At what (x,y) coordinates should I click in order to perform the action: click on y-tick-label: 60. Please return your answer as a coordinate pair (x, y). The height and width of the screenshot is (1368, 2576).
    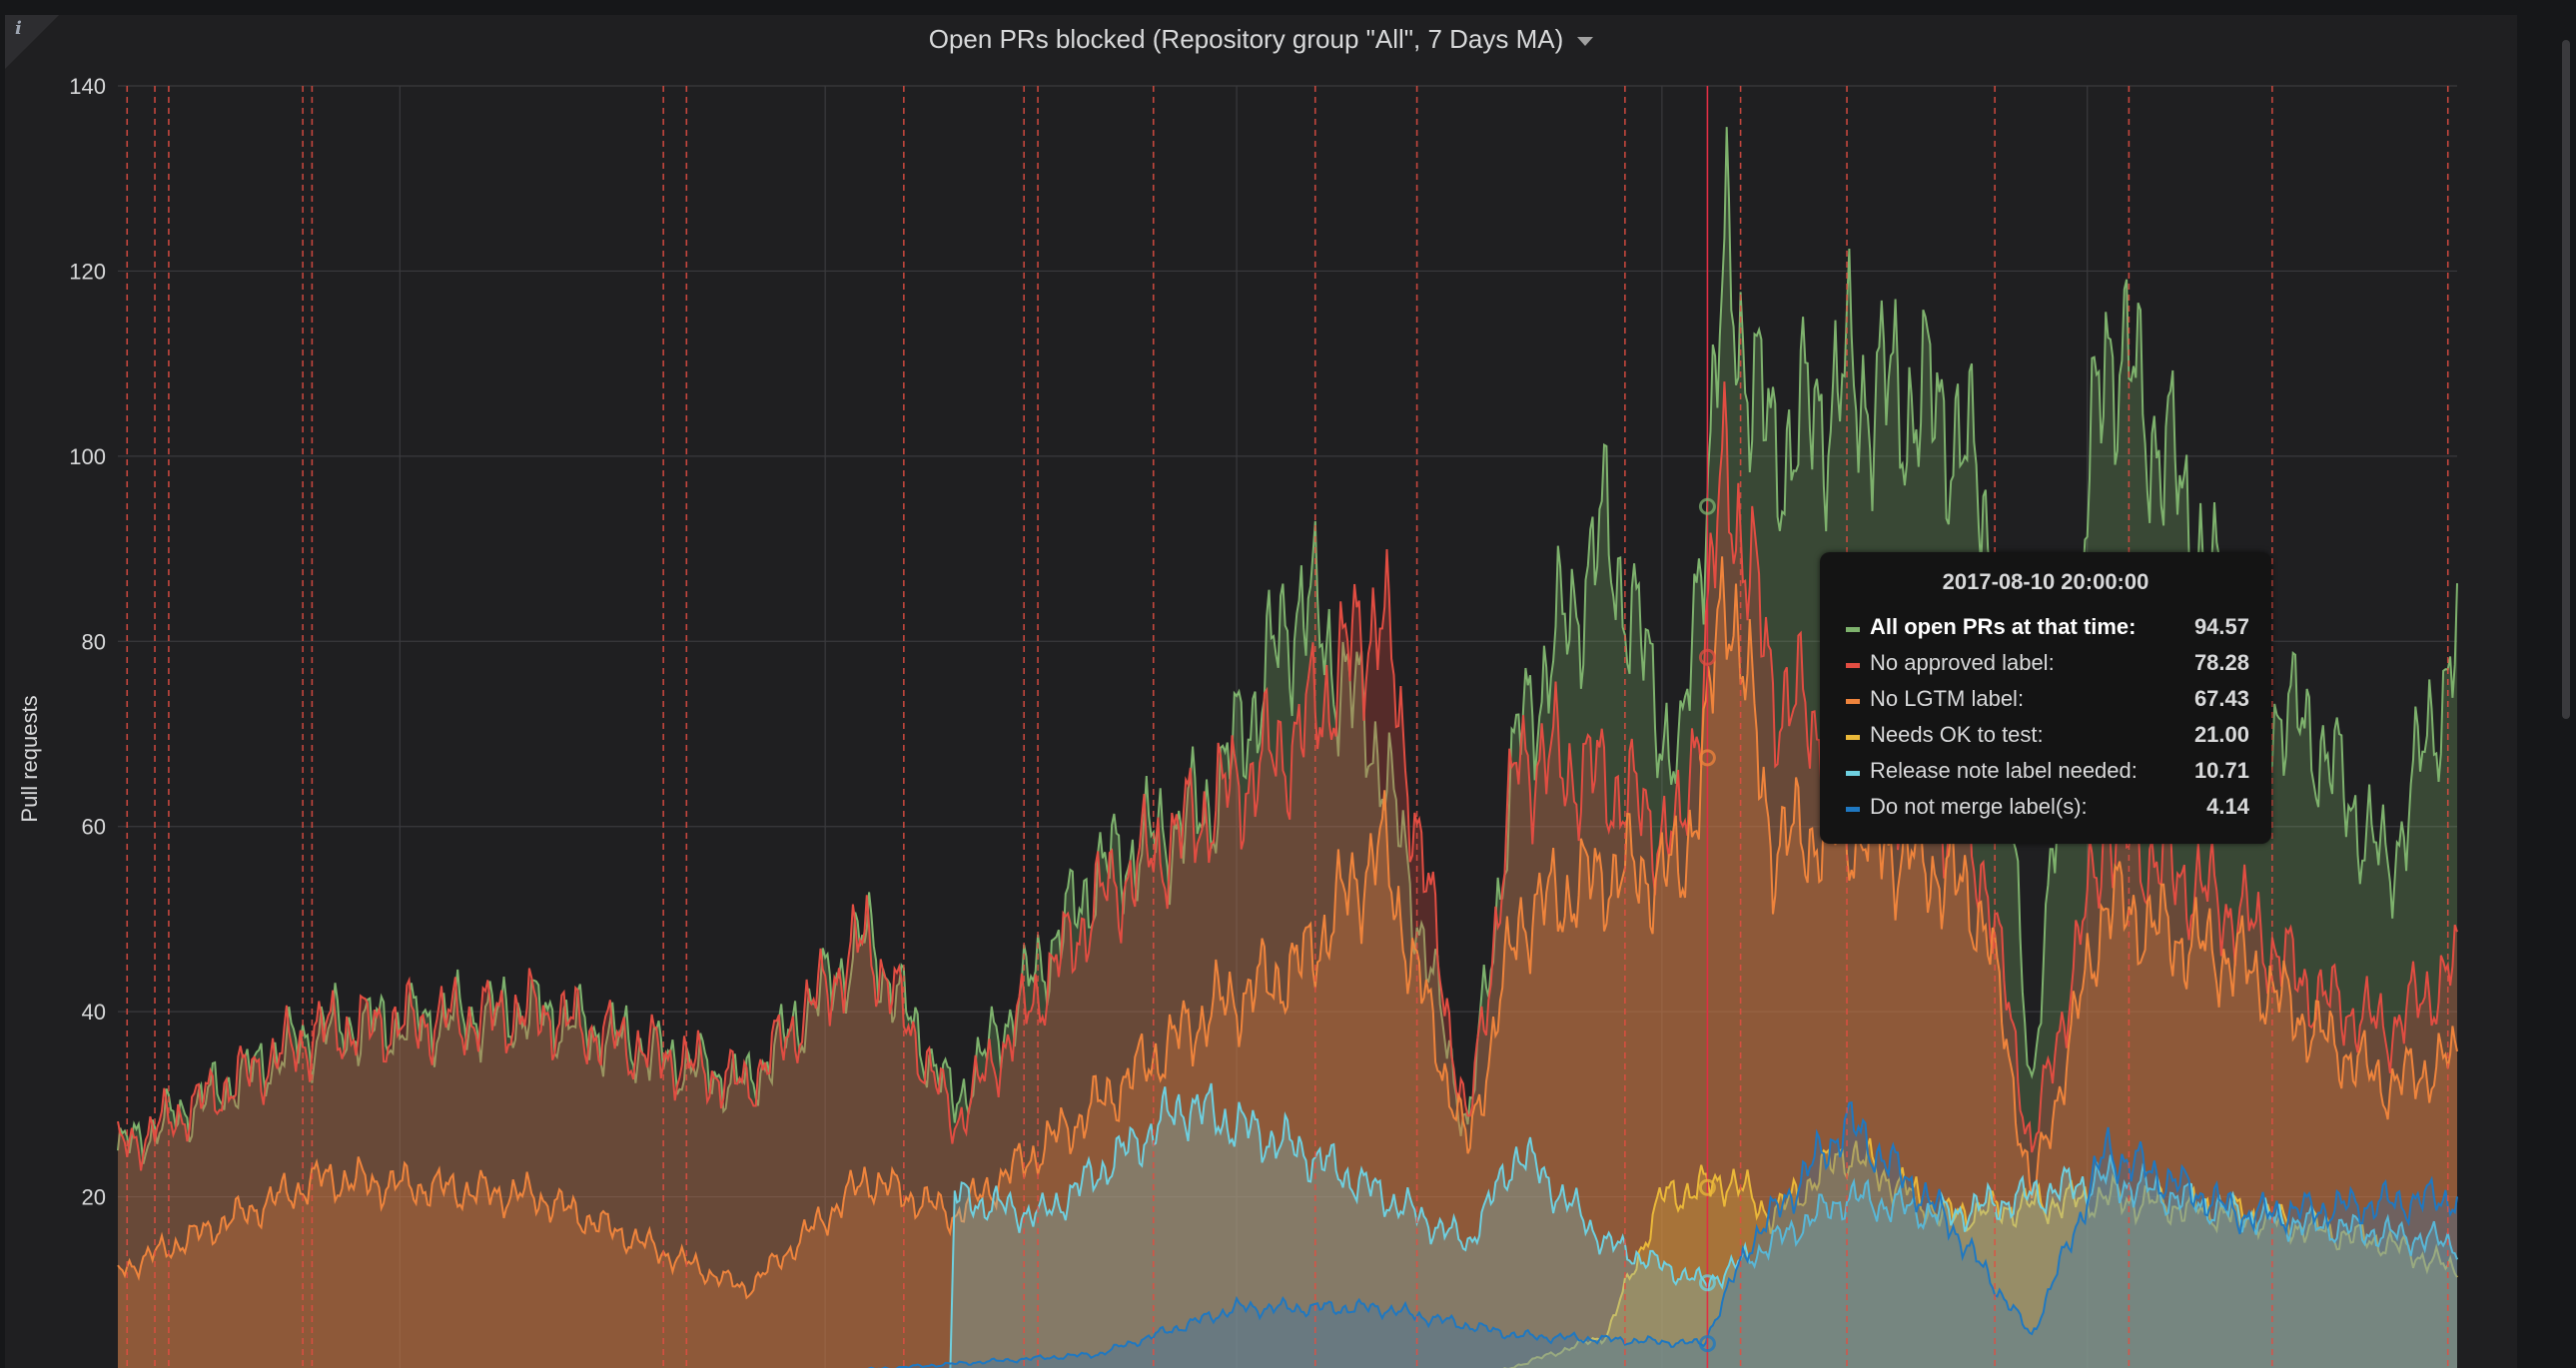
    Looking at the image, I should click on (94, 827).